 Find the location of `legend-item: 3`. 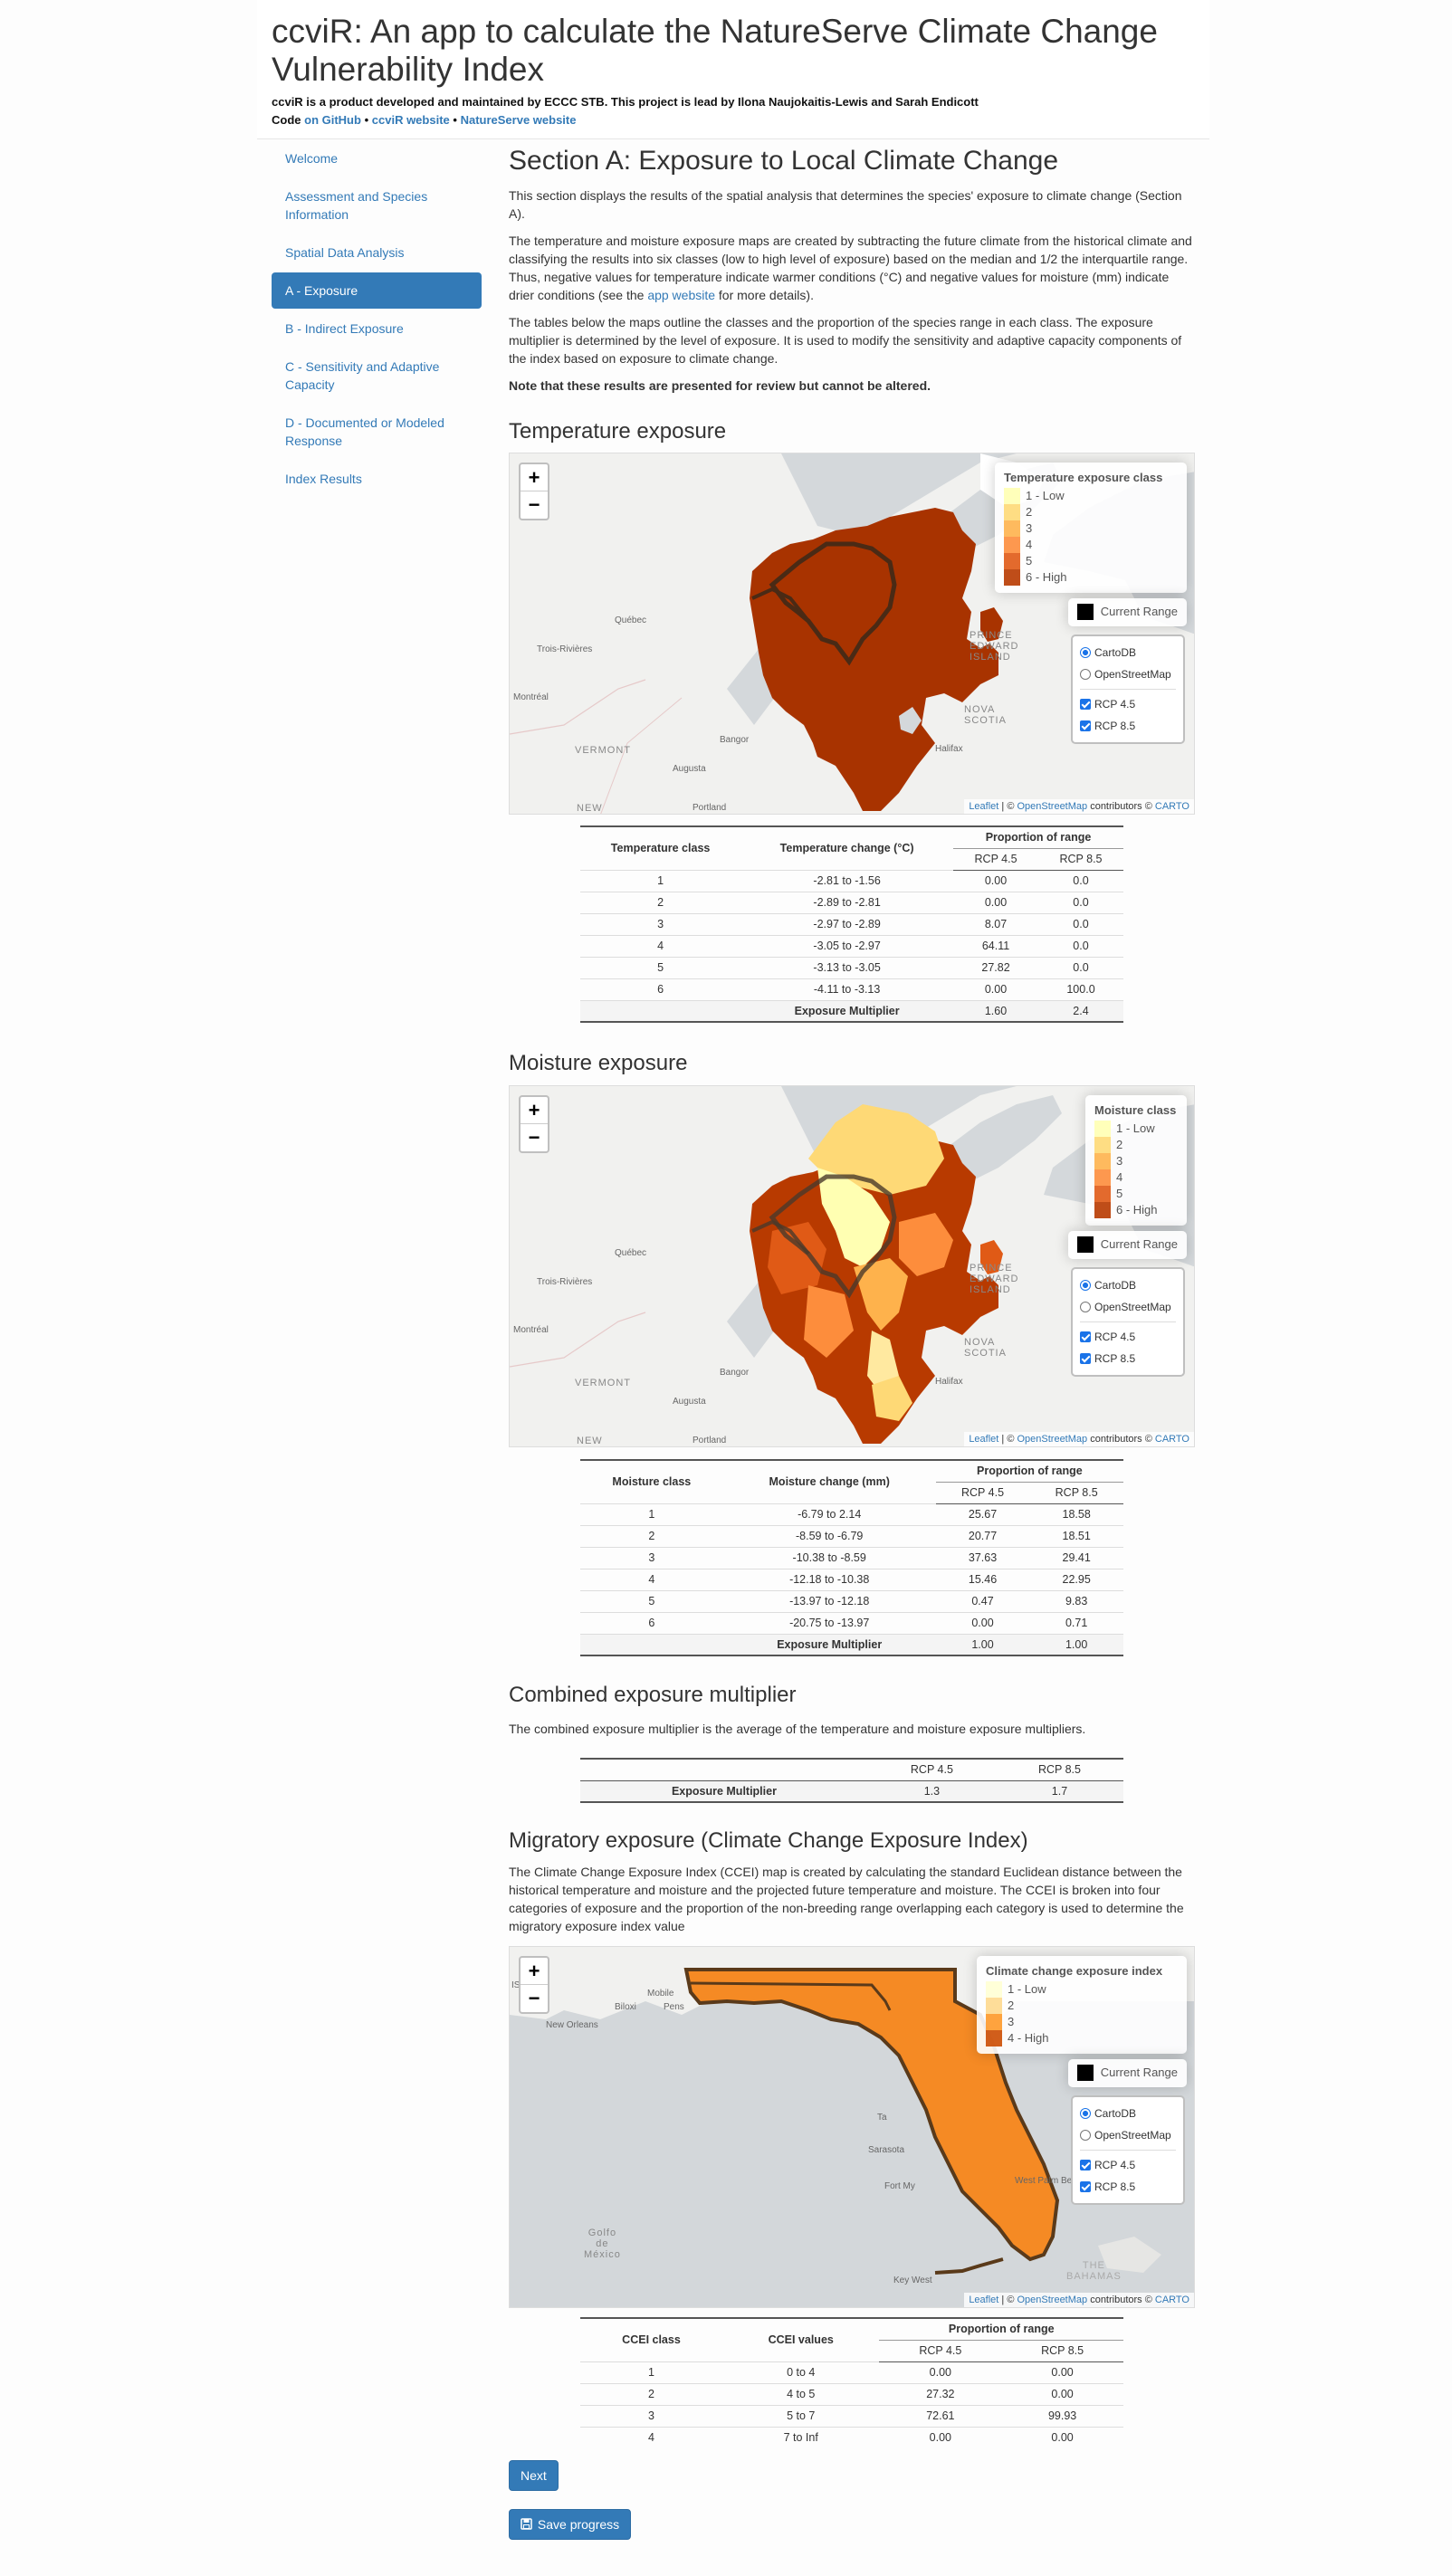

legend-item: 3 is located at coordinates (1091, 528).